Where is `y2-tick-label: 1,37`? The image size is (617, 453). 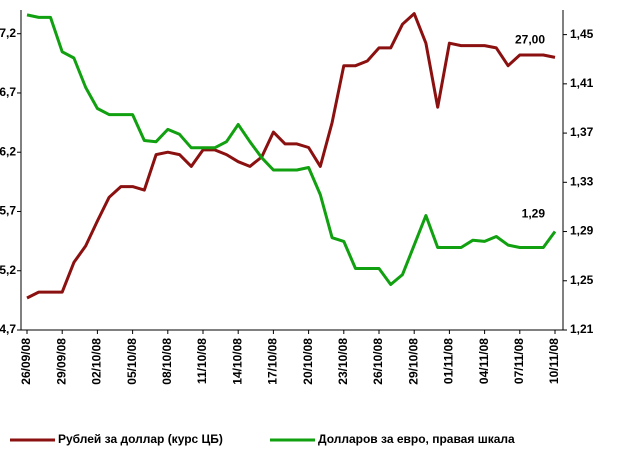 y2-tick-label: 1,37 is located at coordinates (582, 132).